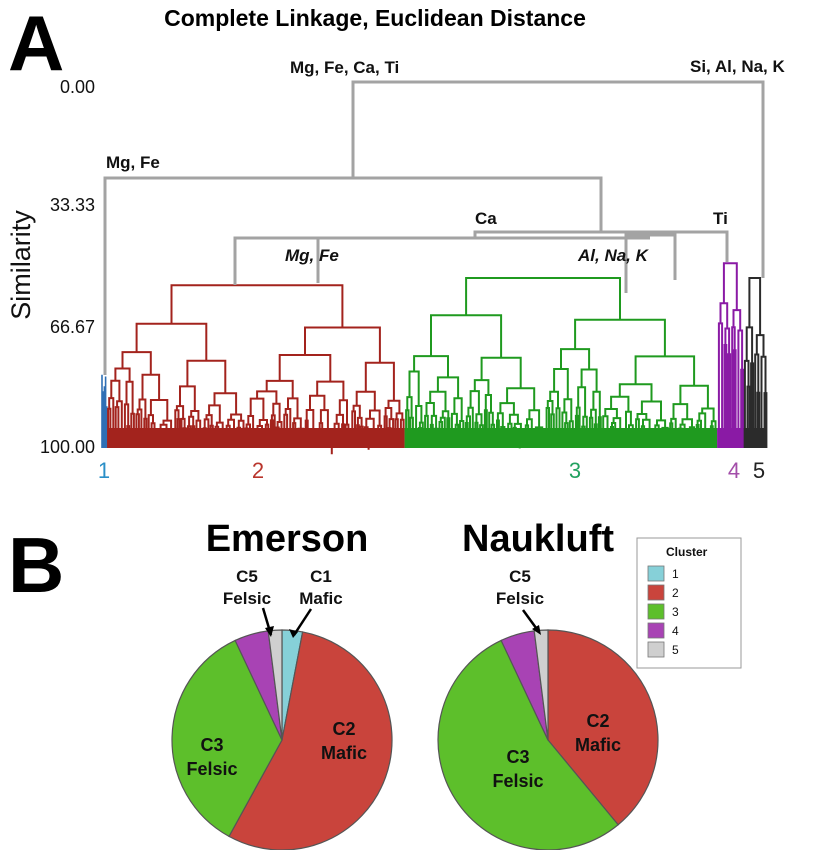  What do you see at coordinates (675, 612) in the screenshot?
I see `legend-label-3: 3` at bounding box center [675, 612].